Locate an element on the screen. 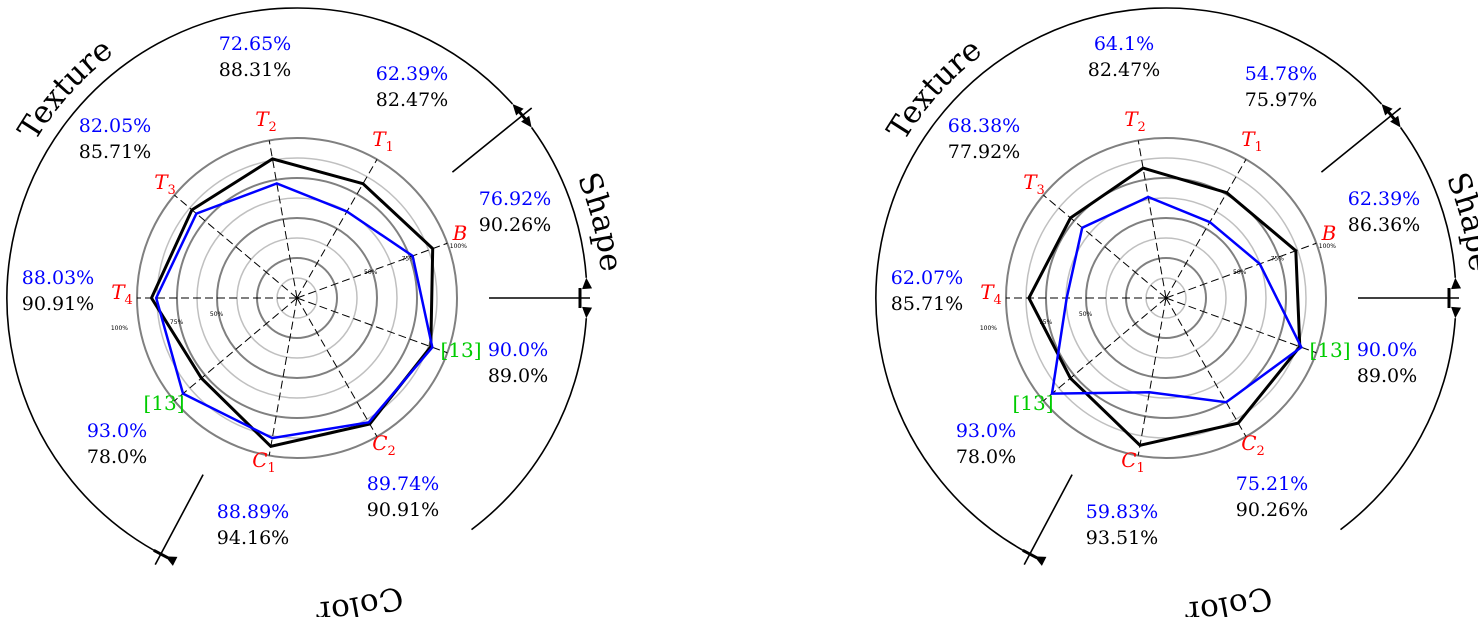 This screenshot has width=1478, height=617. value-label-black: 89.0% is located at coordinates (1387, 376).